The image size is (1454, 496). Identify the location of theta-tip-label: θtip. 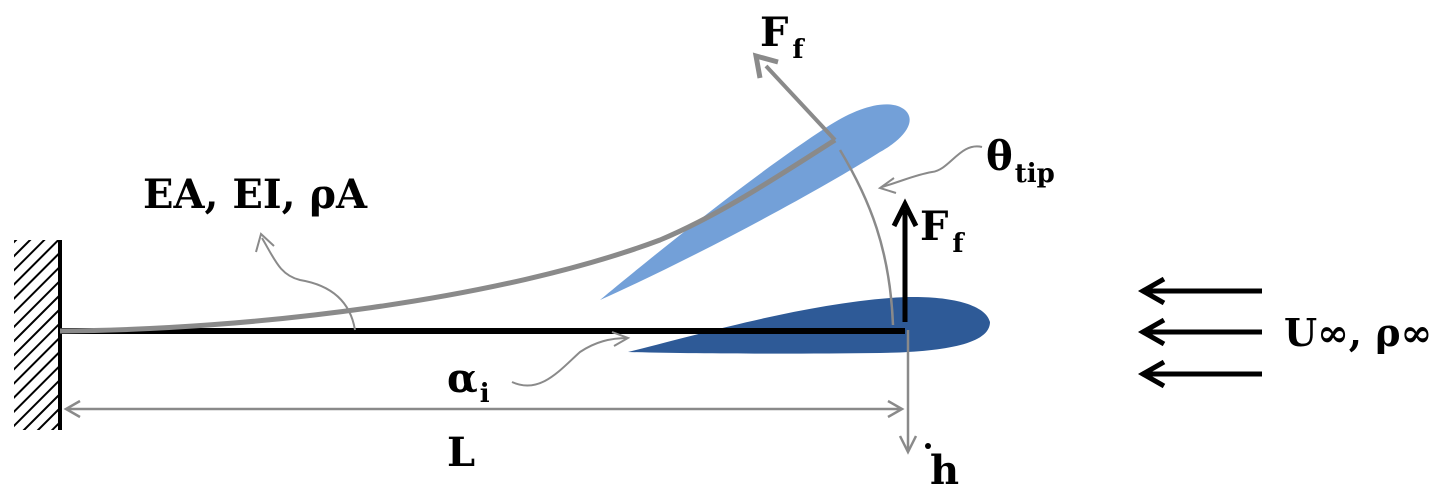
(1020, 161).